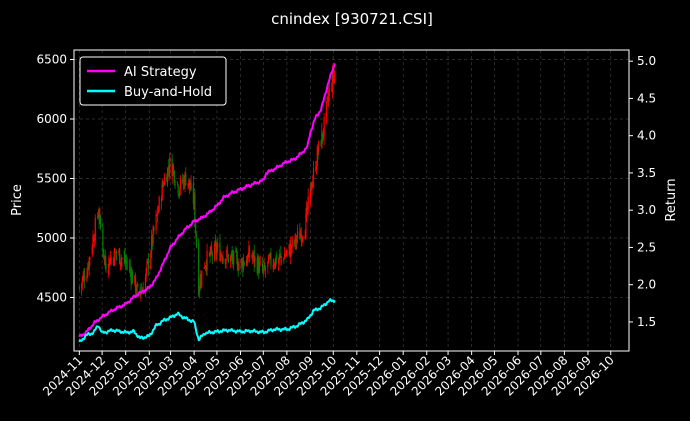  What do you see at coordinates (646, 98) in the screenshot?
I see `right-tick-label: 4.5` at bounding box center [646, 98].